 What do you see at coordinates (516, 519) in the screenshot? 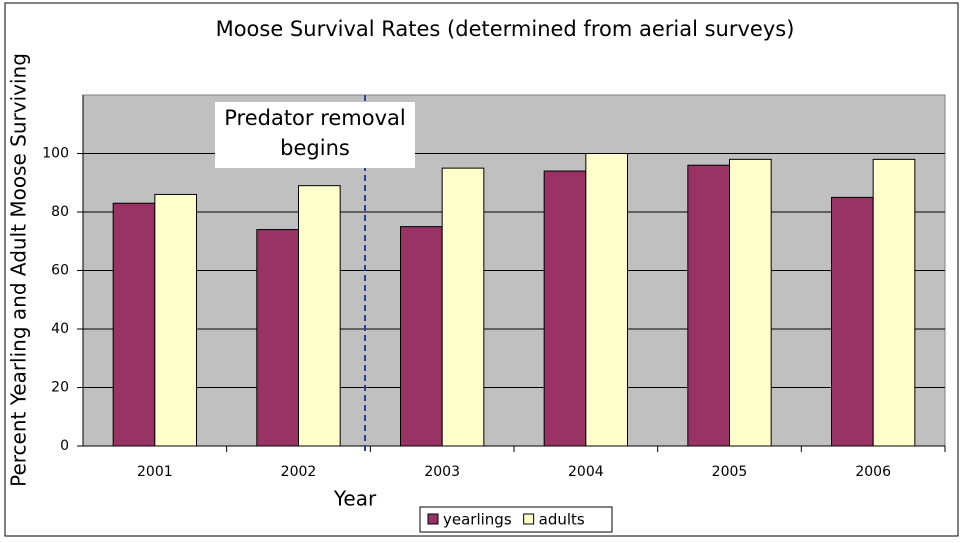
I see `legend` at bounding box center [516, 519].